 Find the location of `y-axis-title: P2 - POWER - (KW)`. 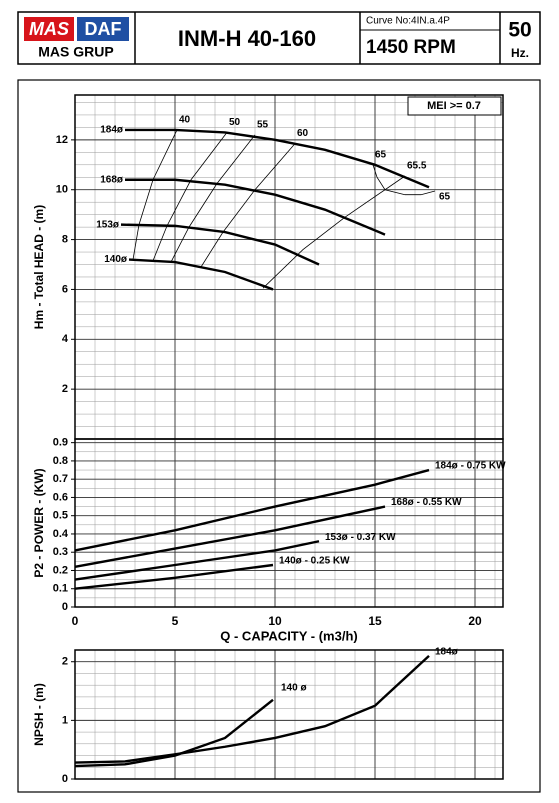

y-axis-title: P2 - POWER - (KW) is located at coordinates (39, 522).